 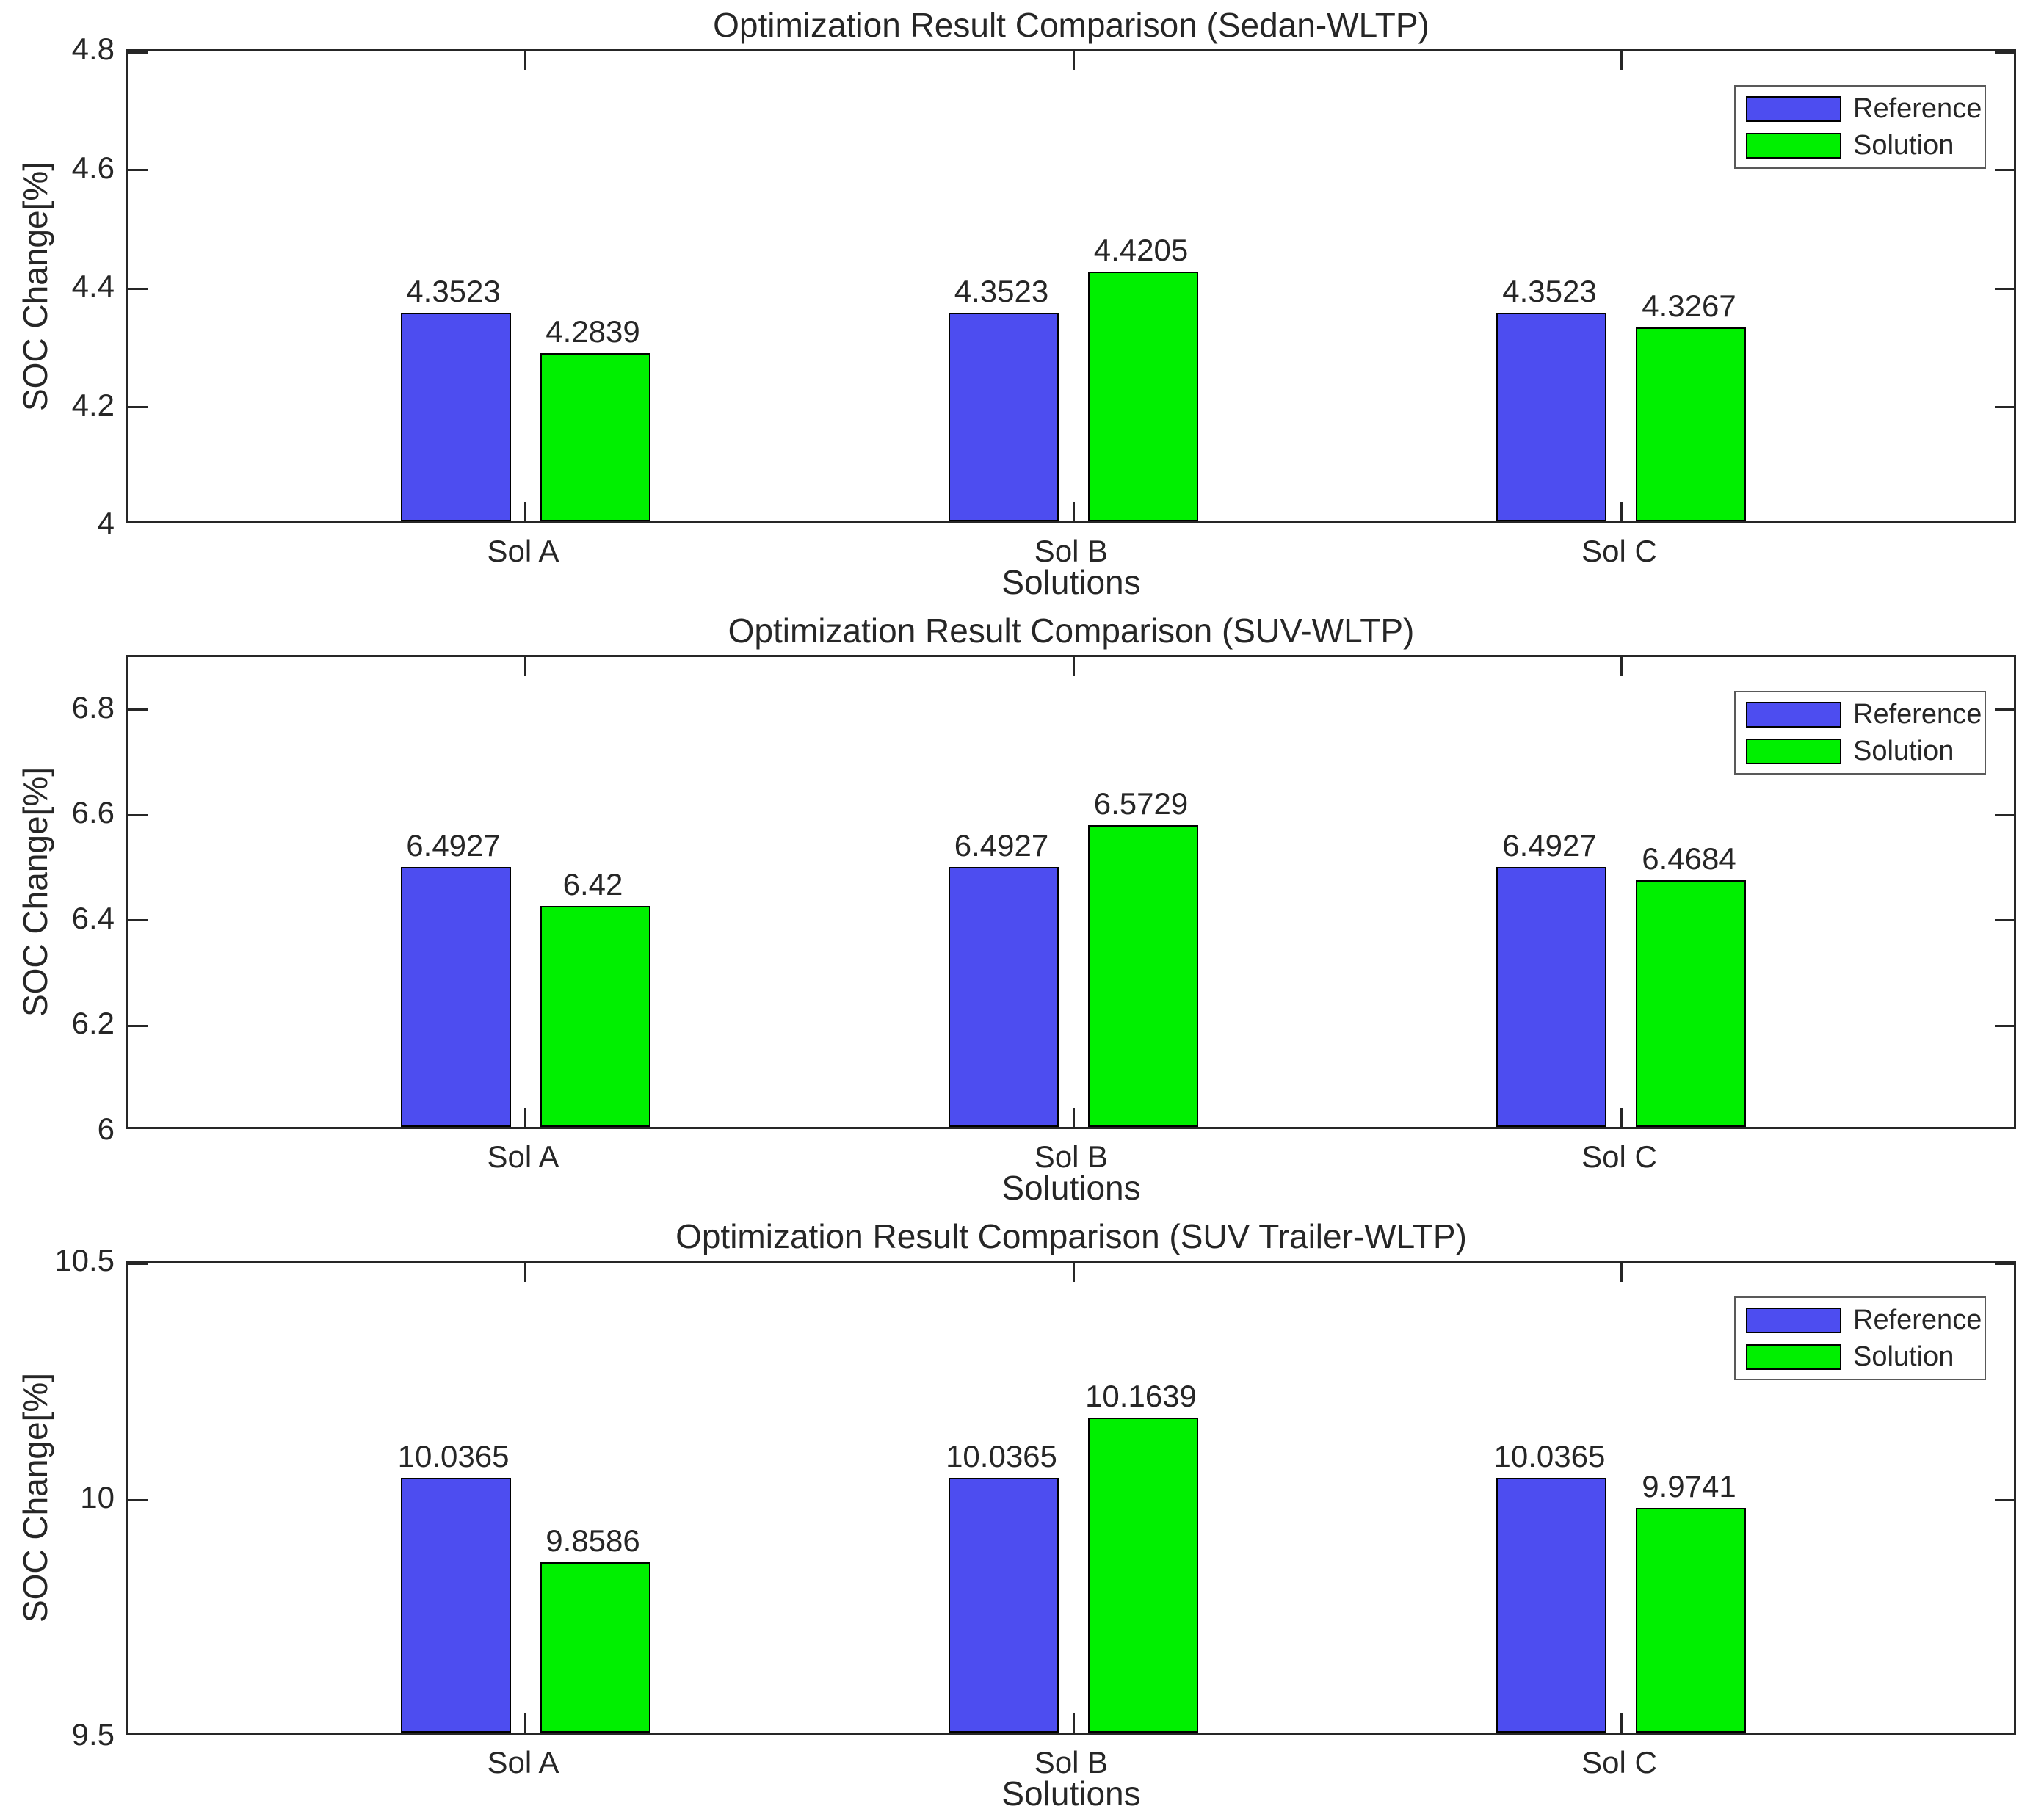 What do you see at coordinates (1141, 250) in the screenshot?
I see `bar-value-label: 4.4205` at bounding box center [1141, 250].